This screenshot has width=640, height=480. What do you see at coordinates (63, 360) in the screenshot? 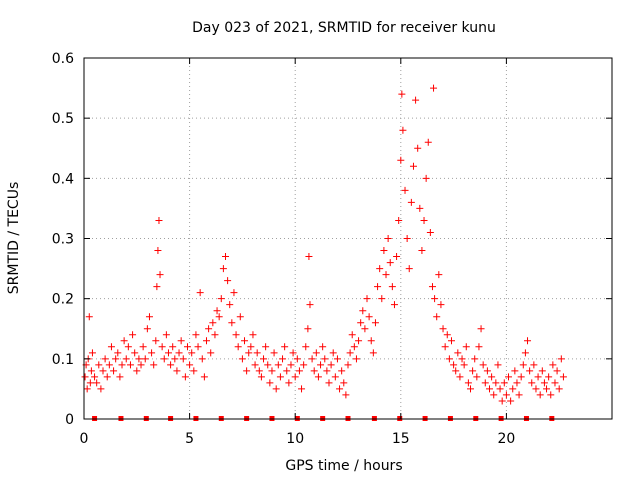
I see `y-tick-label: 0.1` at bounding box center [63, 360].